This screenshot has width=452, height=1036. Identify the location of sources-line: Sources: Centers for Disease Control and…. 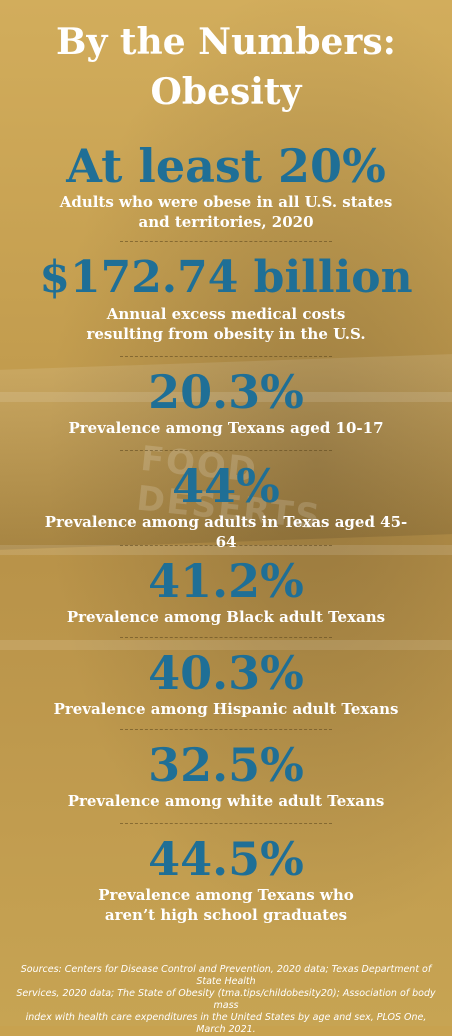
(226, 975).